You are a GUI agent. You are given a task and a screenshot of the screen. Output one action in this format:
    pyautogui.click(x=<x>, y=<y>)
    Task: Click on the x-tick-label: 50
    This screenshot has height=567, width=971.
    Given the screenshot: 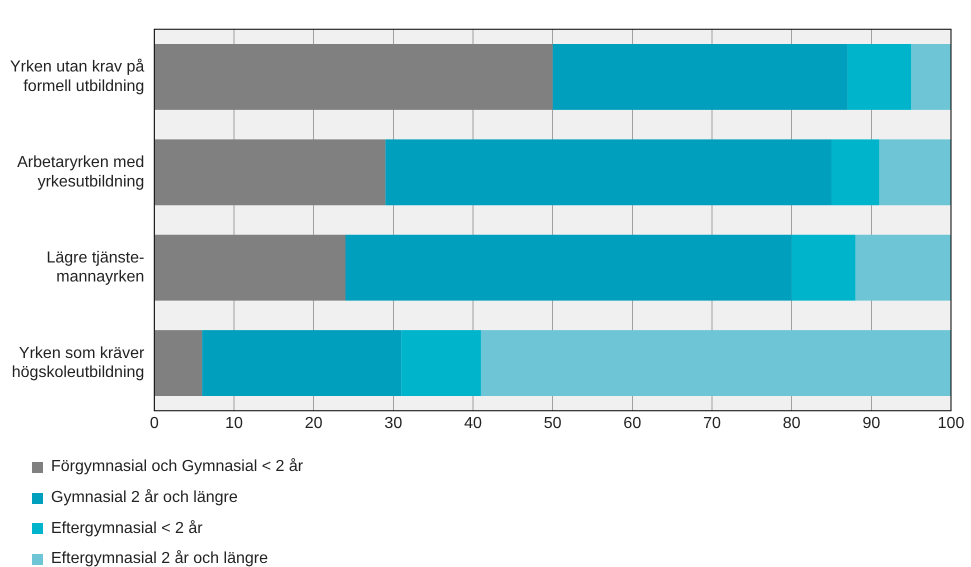 What is the action you would take?
    pyautogui.click(x=553, y=423)
    